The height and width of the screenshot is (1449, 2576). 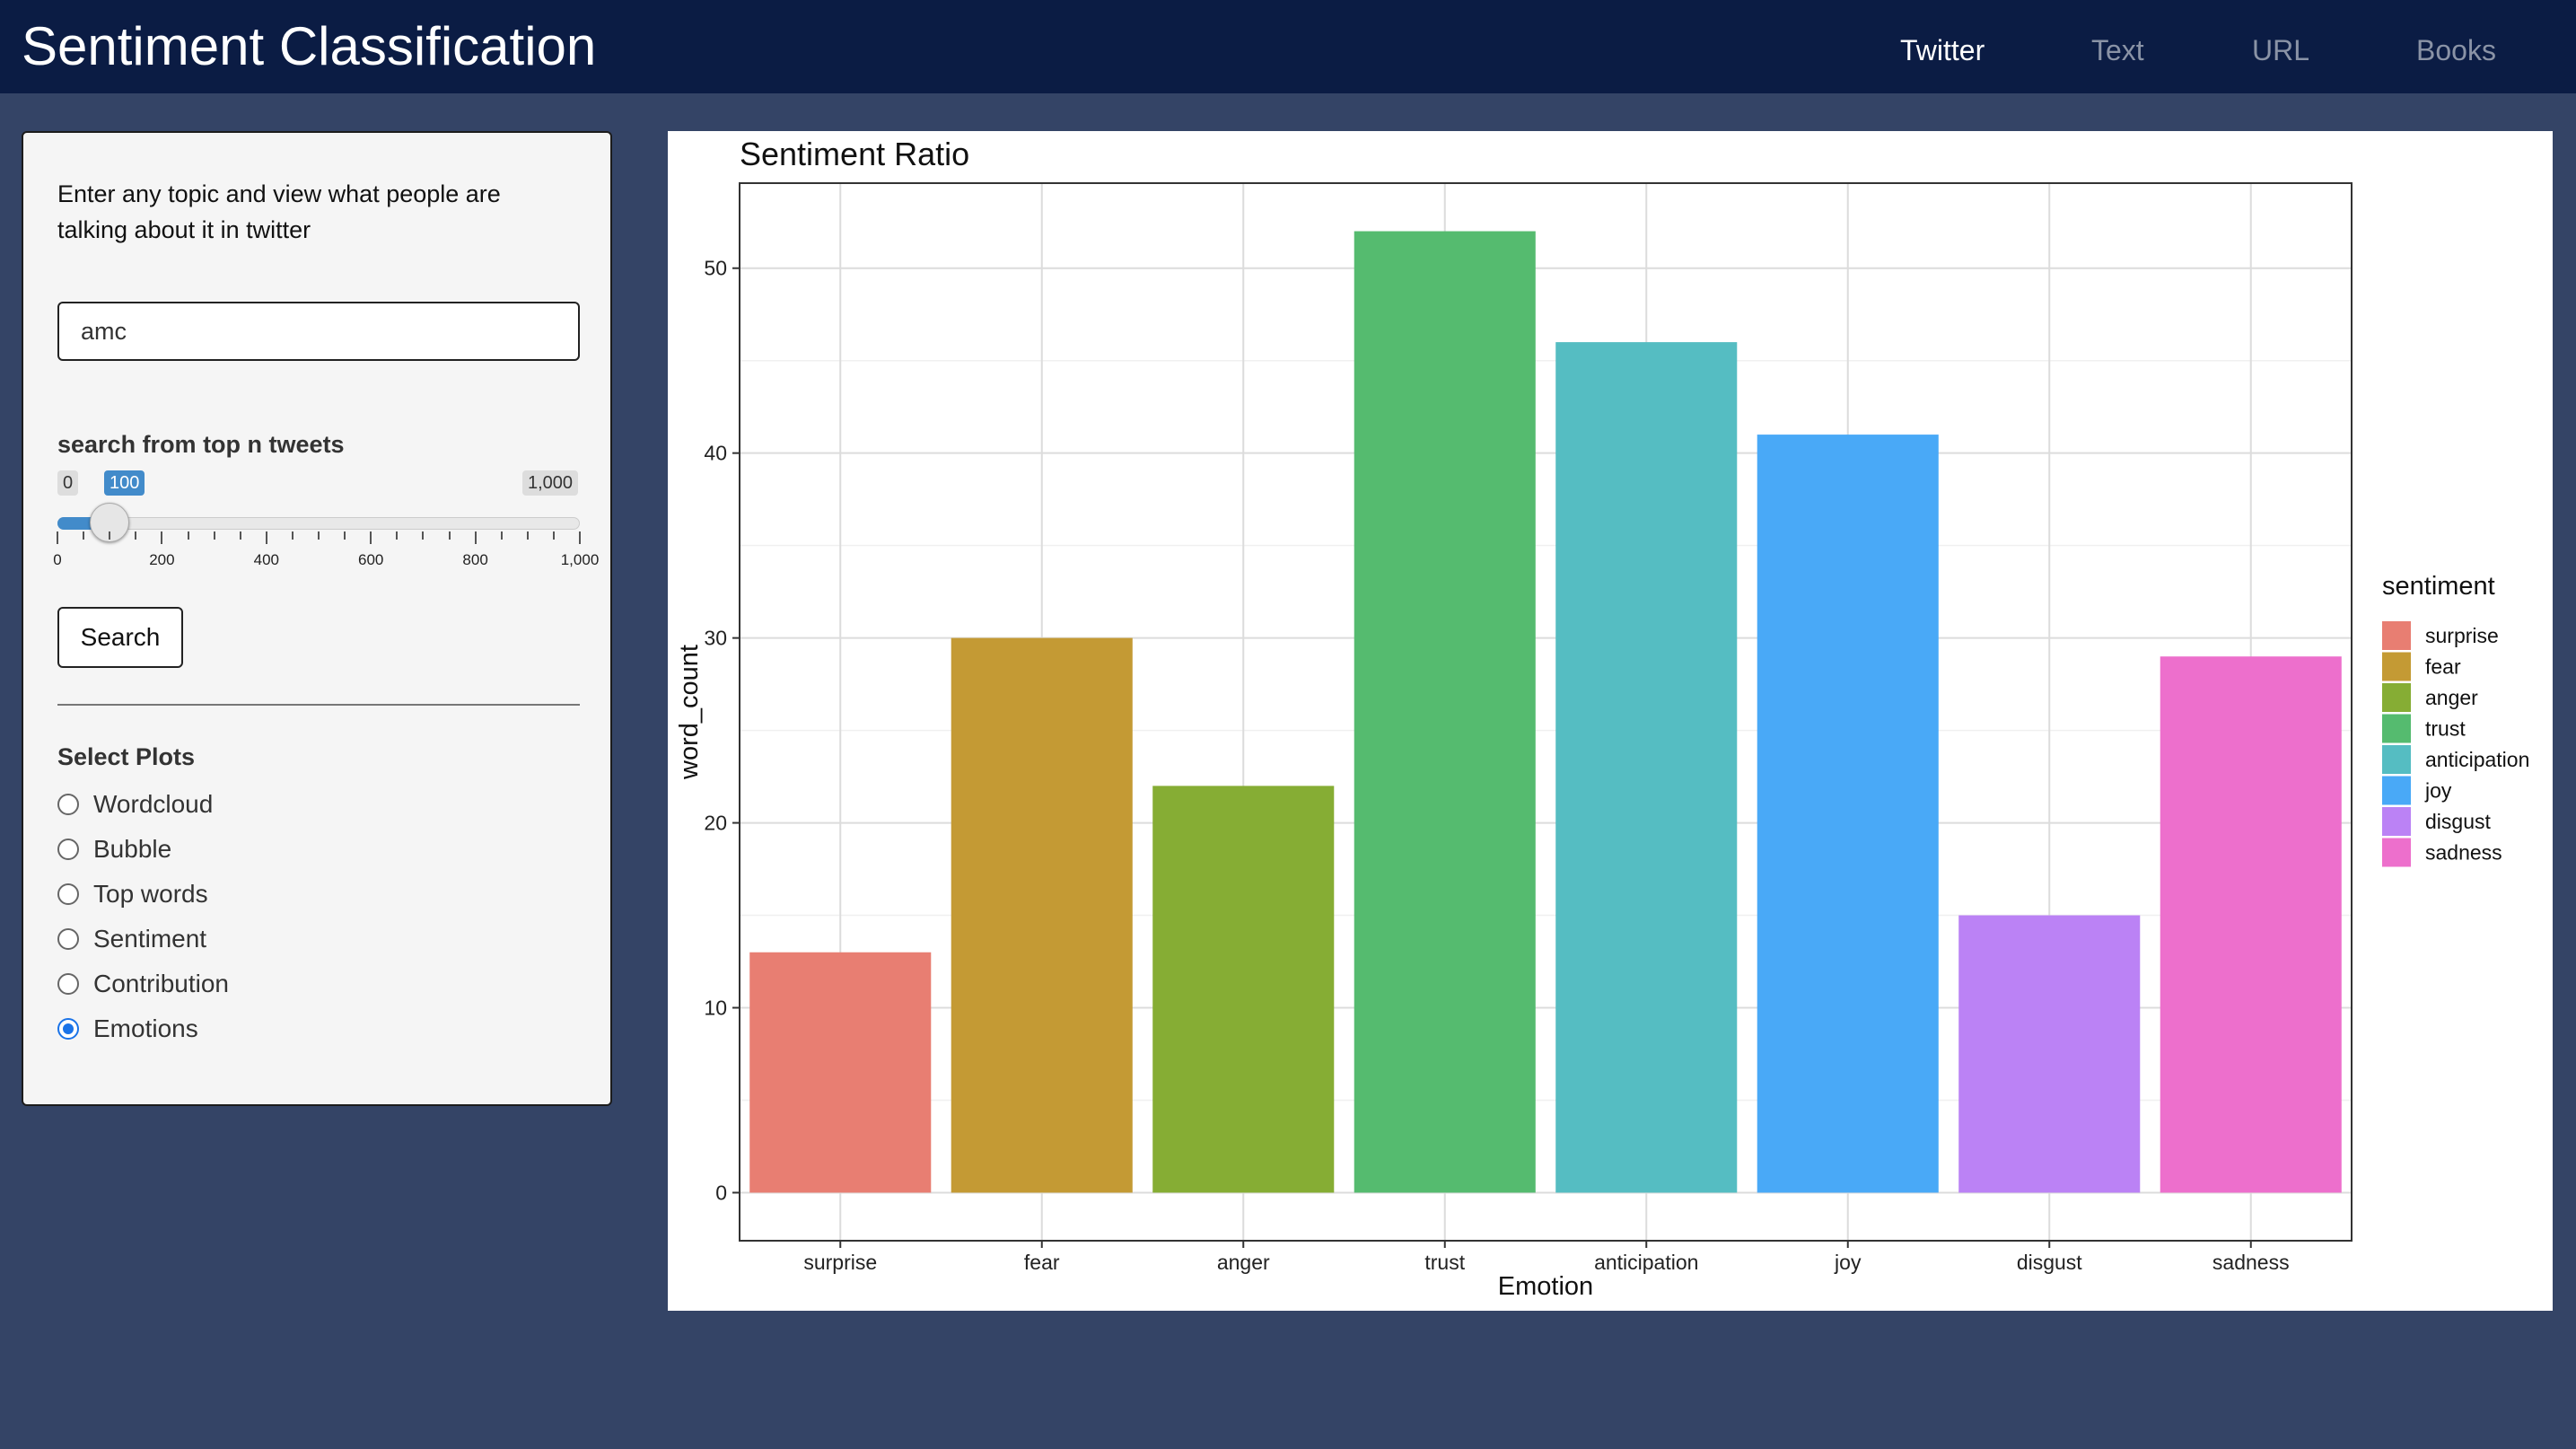 What do you see at coordinates (120, 637) in the screenshot?
I see `search-button: Search` at bounding box center [120, 637].